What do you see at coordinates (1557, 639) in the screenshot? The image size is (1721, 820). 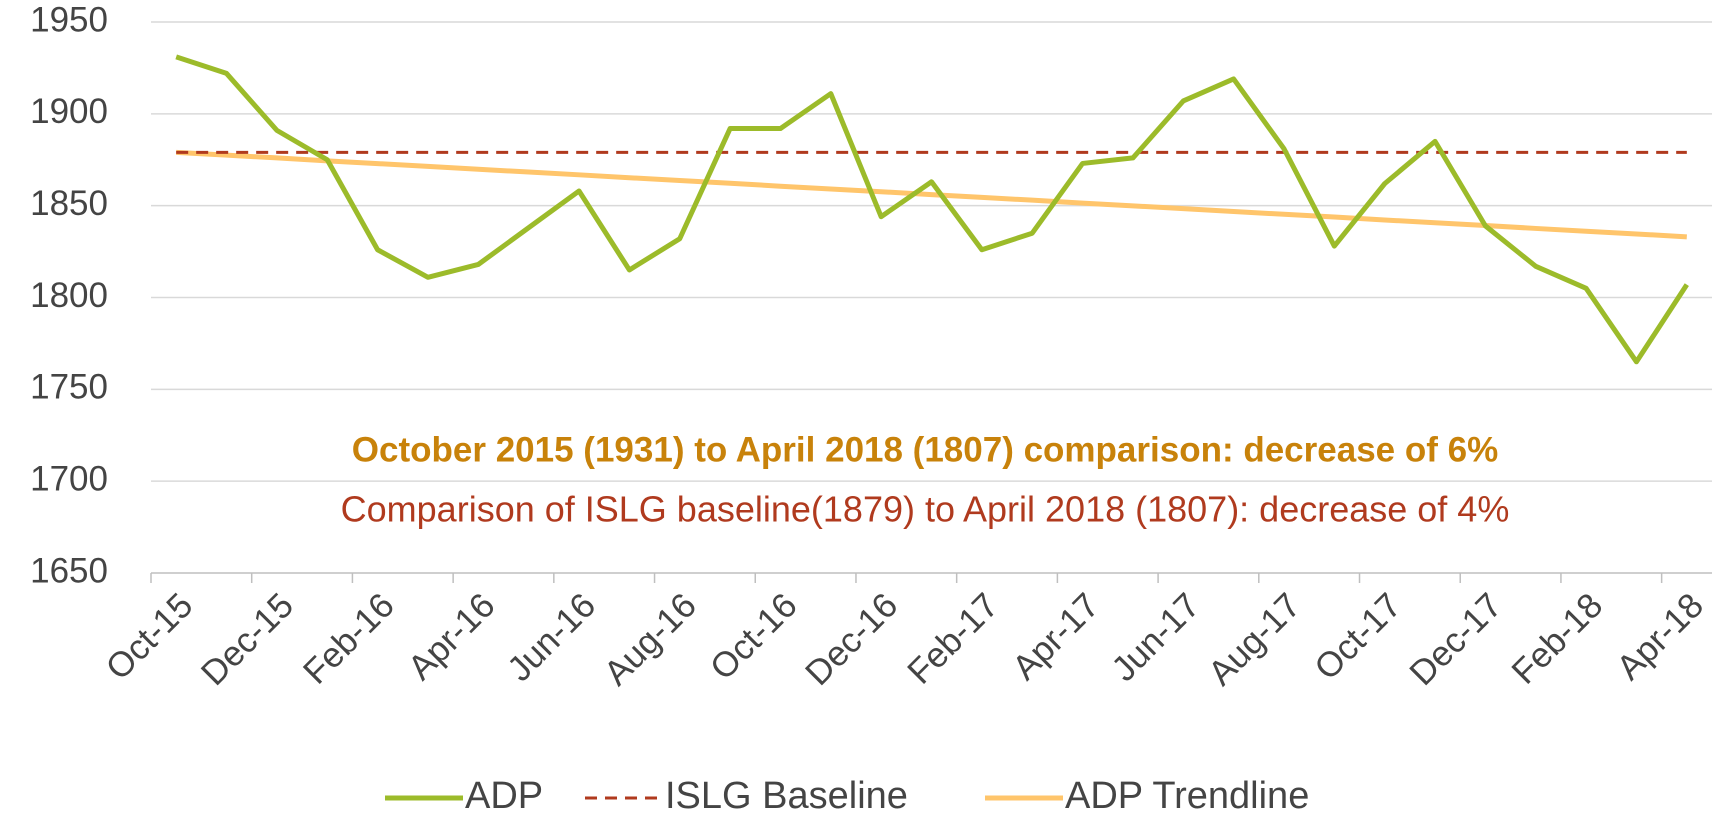 I see `x-tick-label: Feb-18` at bounding box center [1557, 639].